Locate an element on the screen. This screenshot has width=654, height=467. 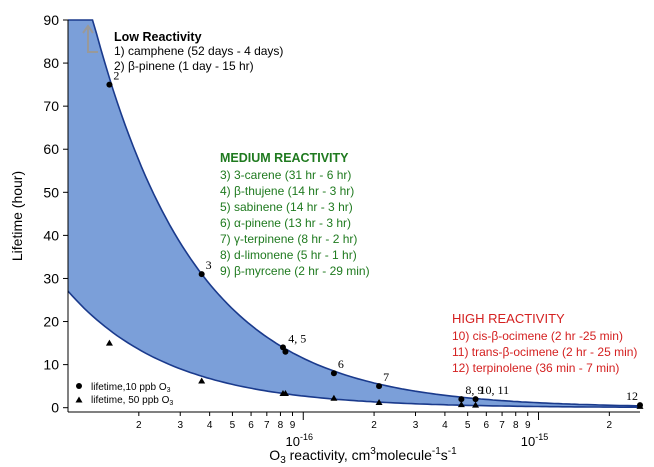
up-arrow-icon is located at coordinates (90, 38).